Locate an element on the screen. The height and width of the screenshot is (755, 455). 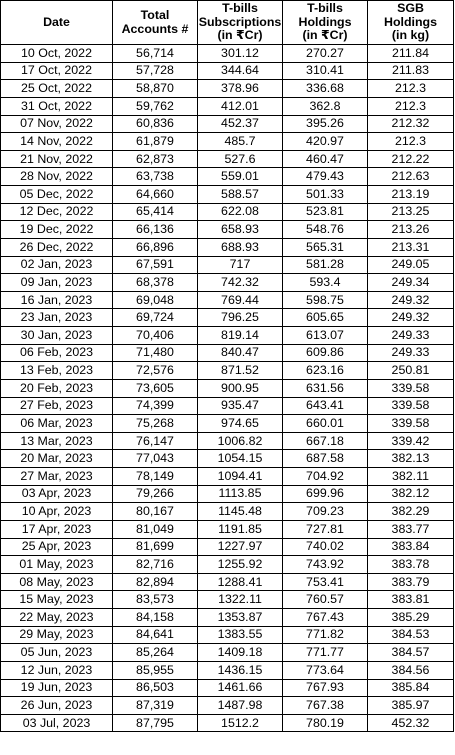
cell-tbills-subscriptions: 527.6 is located at coordinates (240, 159).